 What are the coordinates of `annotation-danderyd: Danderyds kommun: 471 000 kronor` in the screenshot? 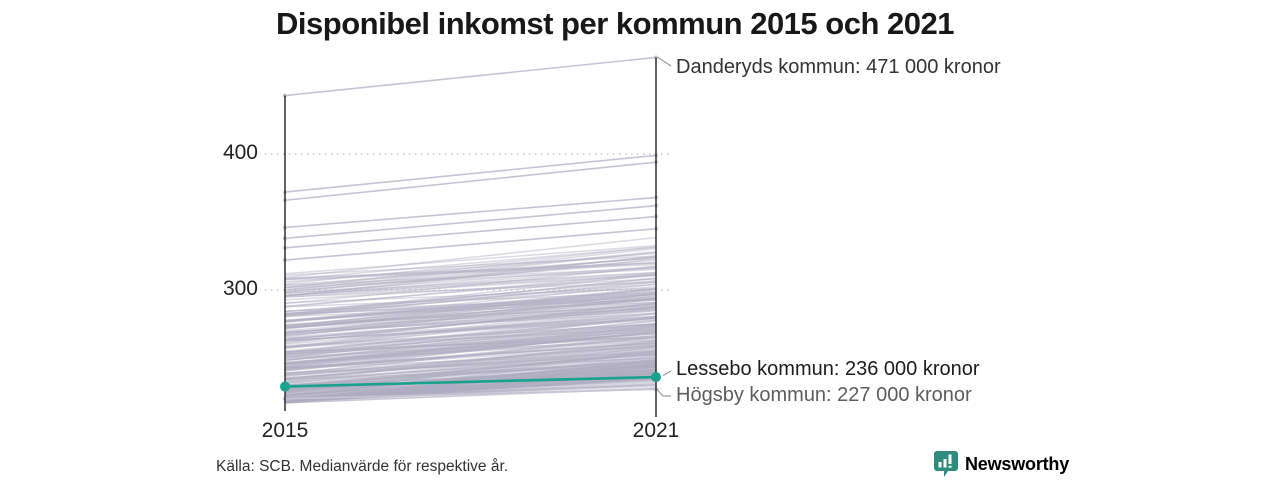 It's located at (838, 67).